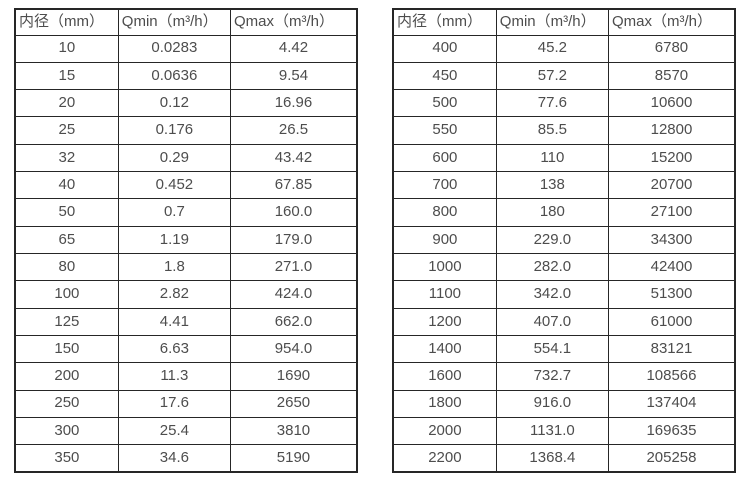  I want to click on table-cell: 2000, so click(444, 431).